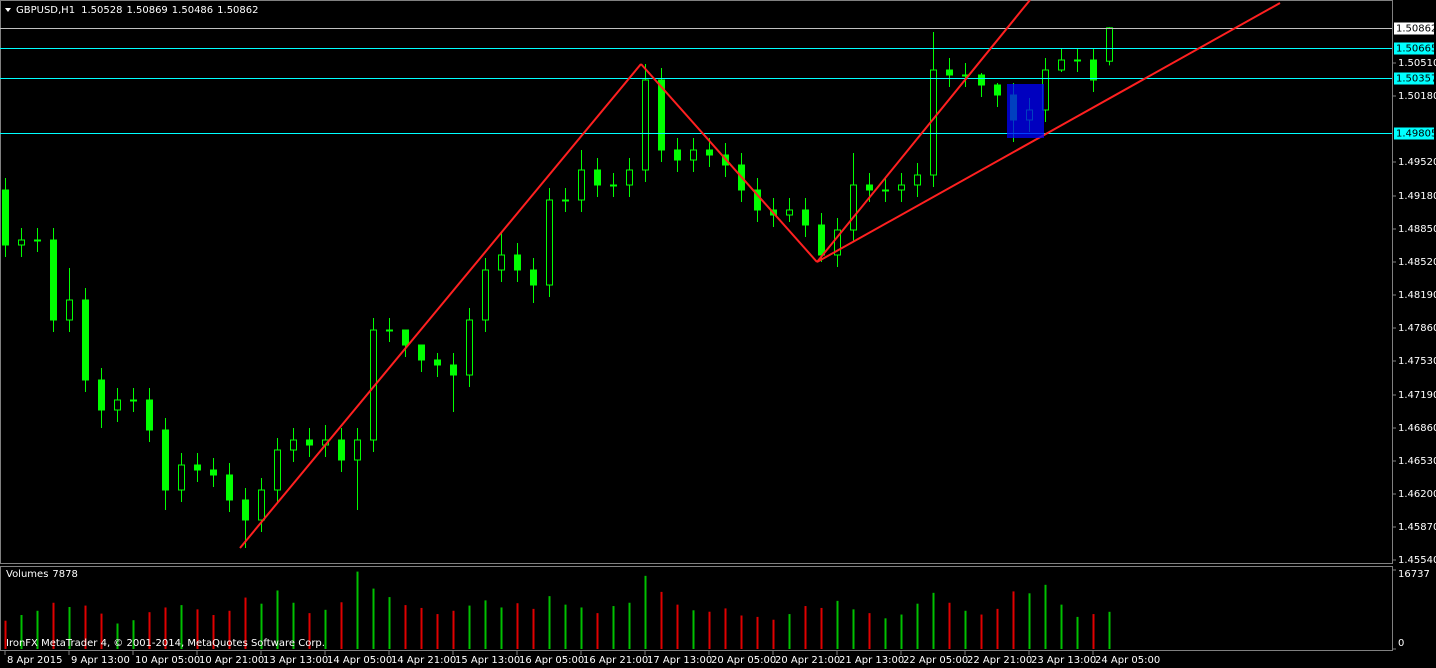 The image size is (1436, 668). Describe the element at coordinates (1417, 262) in the screenshot. I see `y-tick-label: 1.48520` at that location.